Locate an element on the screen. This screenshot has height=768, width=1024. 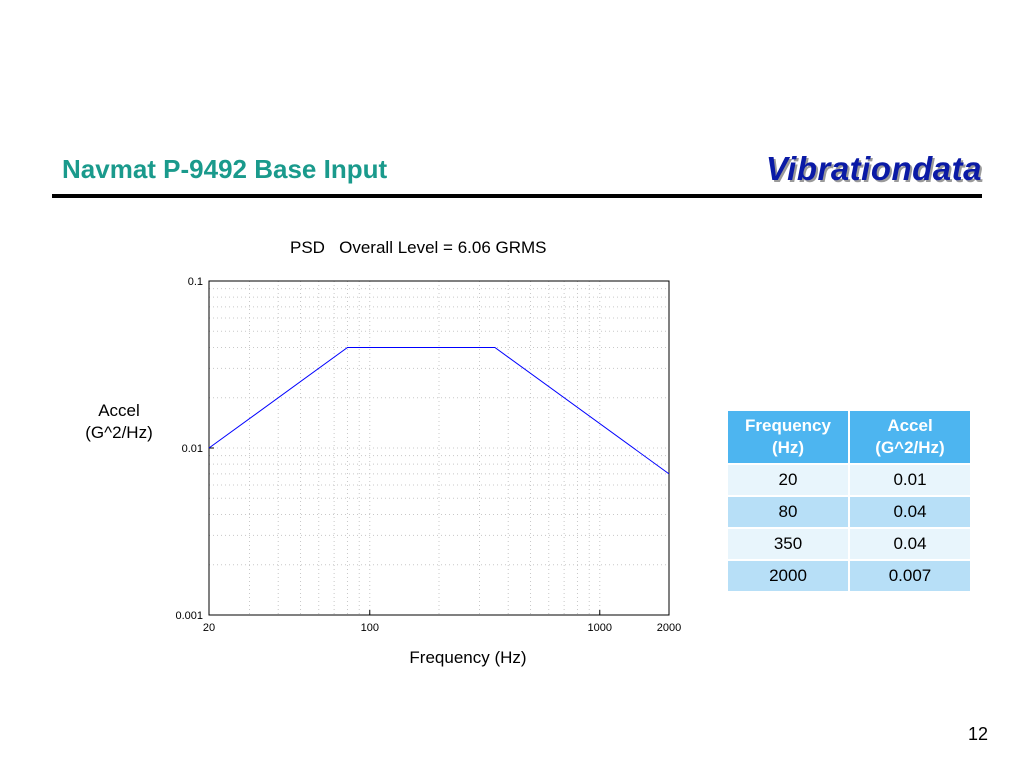
series-layer is located at coordinates (439, 410).